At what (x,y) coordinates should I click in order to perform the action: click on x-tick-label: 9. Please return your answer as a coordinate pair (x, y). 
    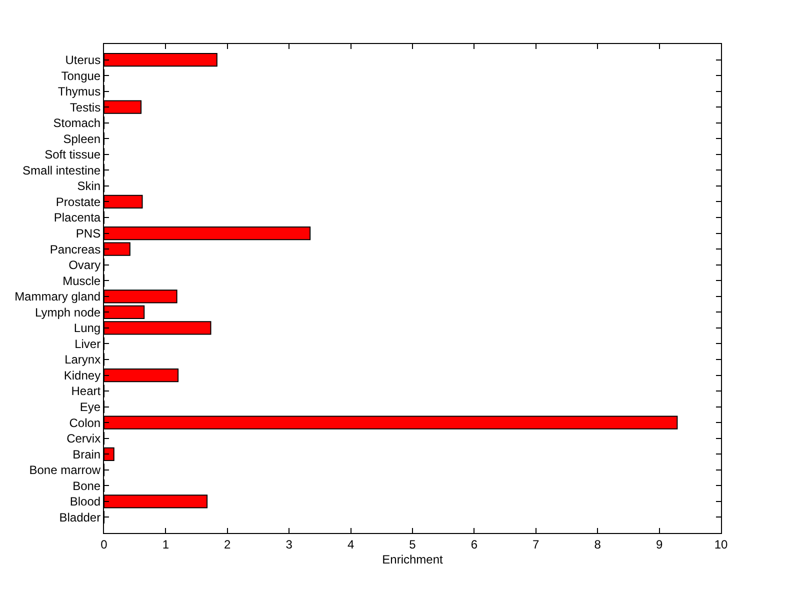
    Looking at the image, I should click on (659, 544).